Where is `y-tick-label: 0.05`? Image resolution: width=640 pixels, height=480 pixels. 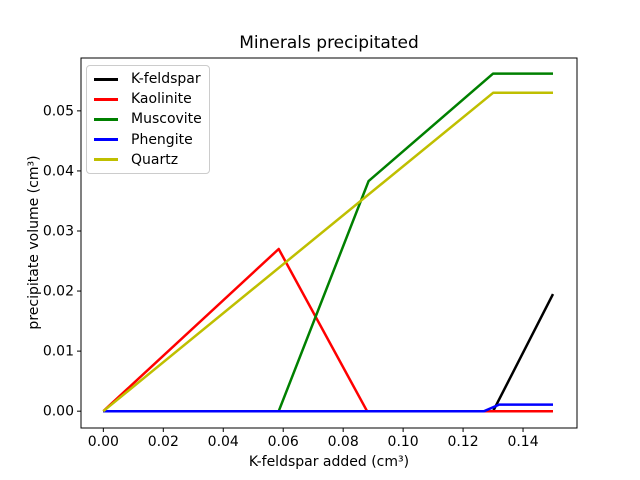 y-tick-label: 0.05 is located at coordinates (58, 111).